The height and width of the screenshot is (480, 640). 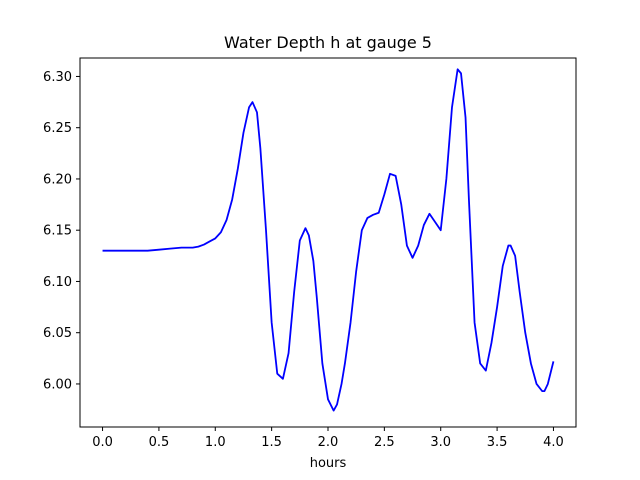 What do you see at coordinates (328, 42) in the screenshot?
I see `chart-title: Water Depth h at gauge 5` at bounding box center [328, 42].